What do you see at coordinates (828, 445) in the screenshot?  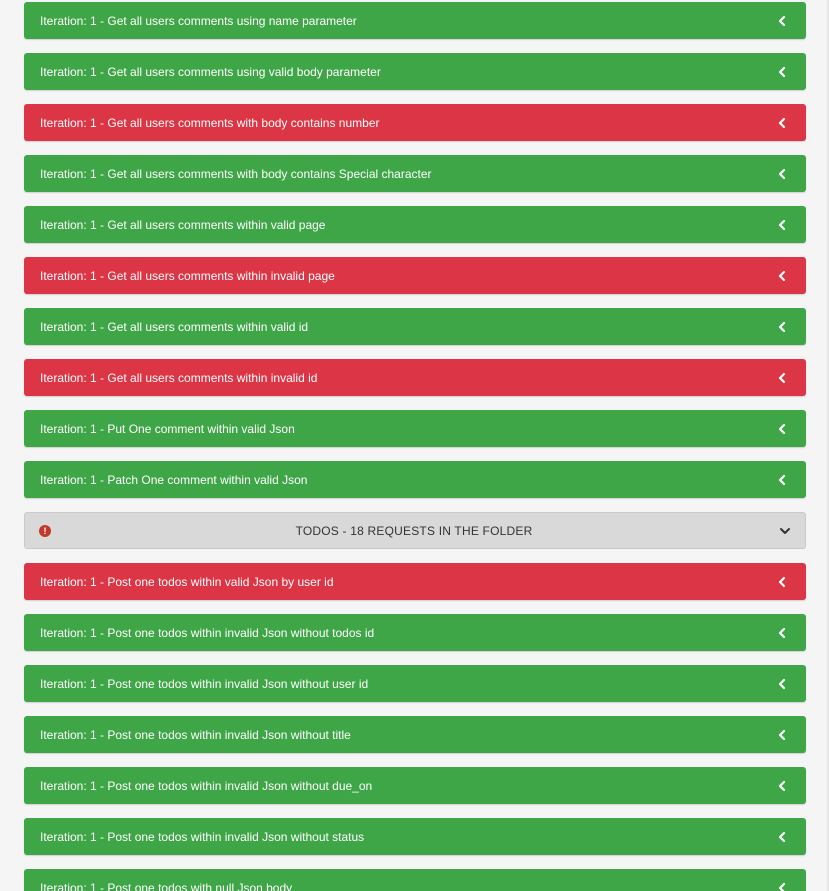 I see `scrollbar` at bounding box center [828, 445].